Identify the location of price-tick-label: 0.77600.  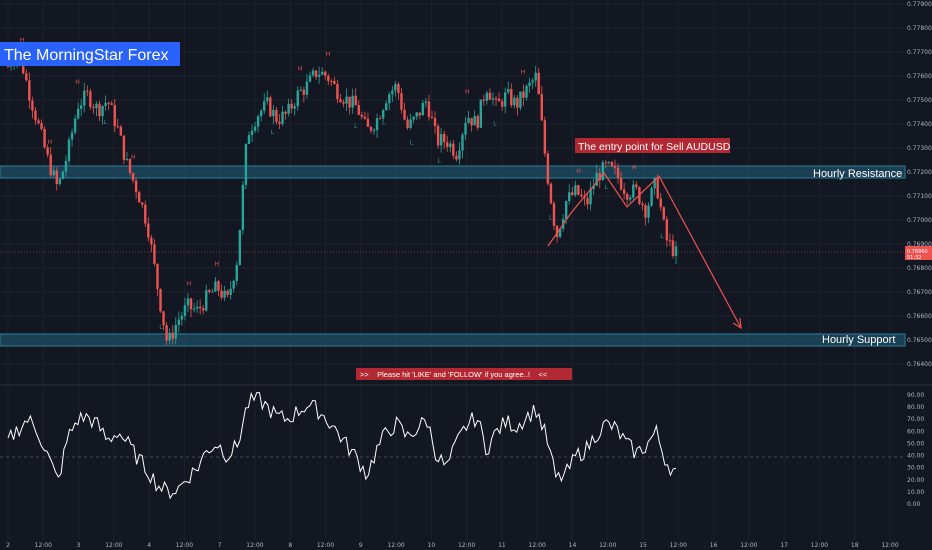
(919, 76).